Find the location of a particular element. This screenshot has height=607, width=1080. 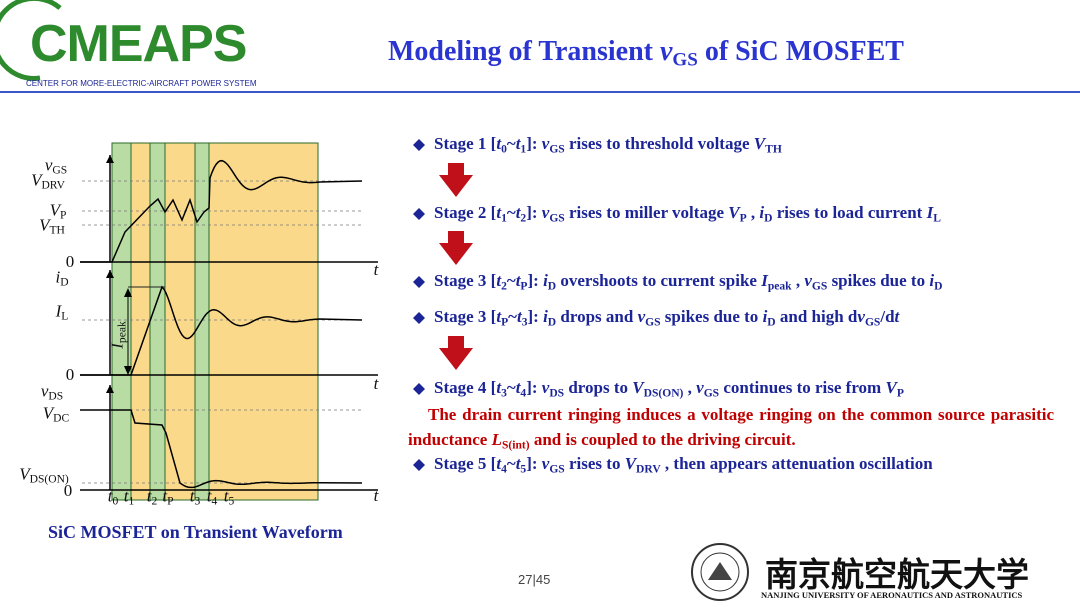

symbol: t0 is located at coordinates (501, 145).